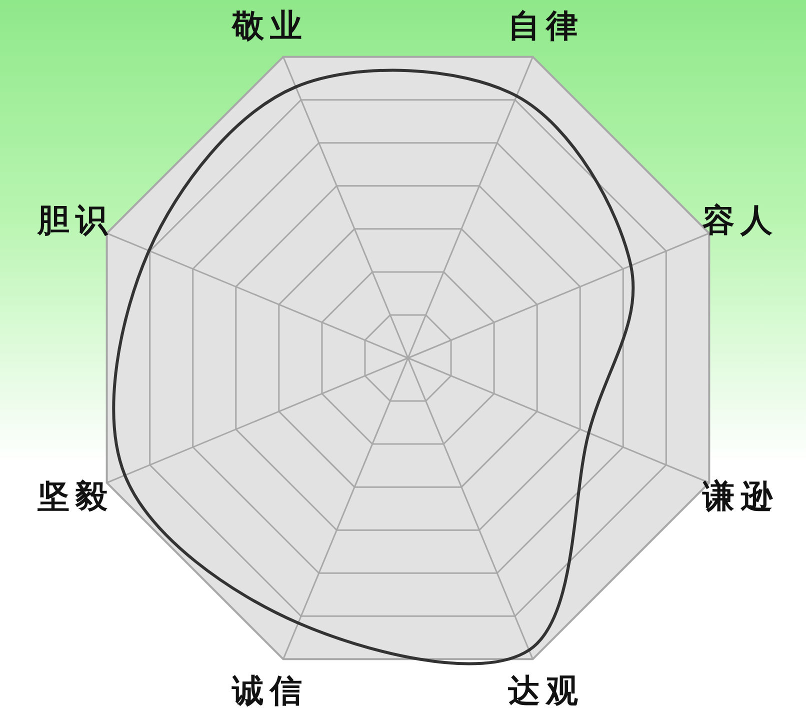 This screenshot has height=713, width=806. I want to click on spoke-label: 坚毅, so click(75, 495).